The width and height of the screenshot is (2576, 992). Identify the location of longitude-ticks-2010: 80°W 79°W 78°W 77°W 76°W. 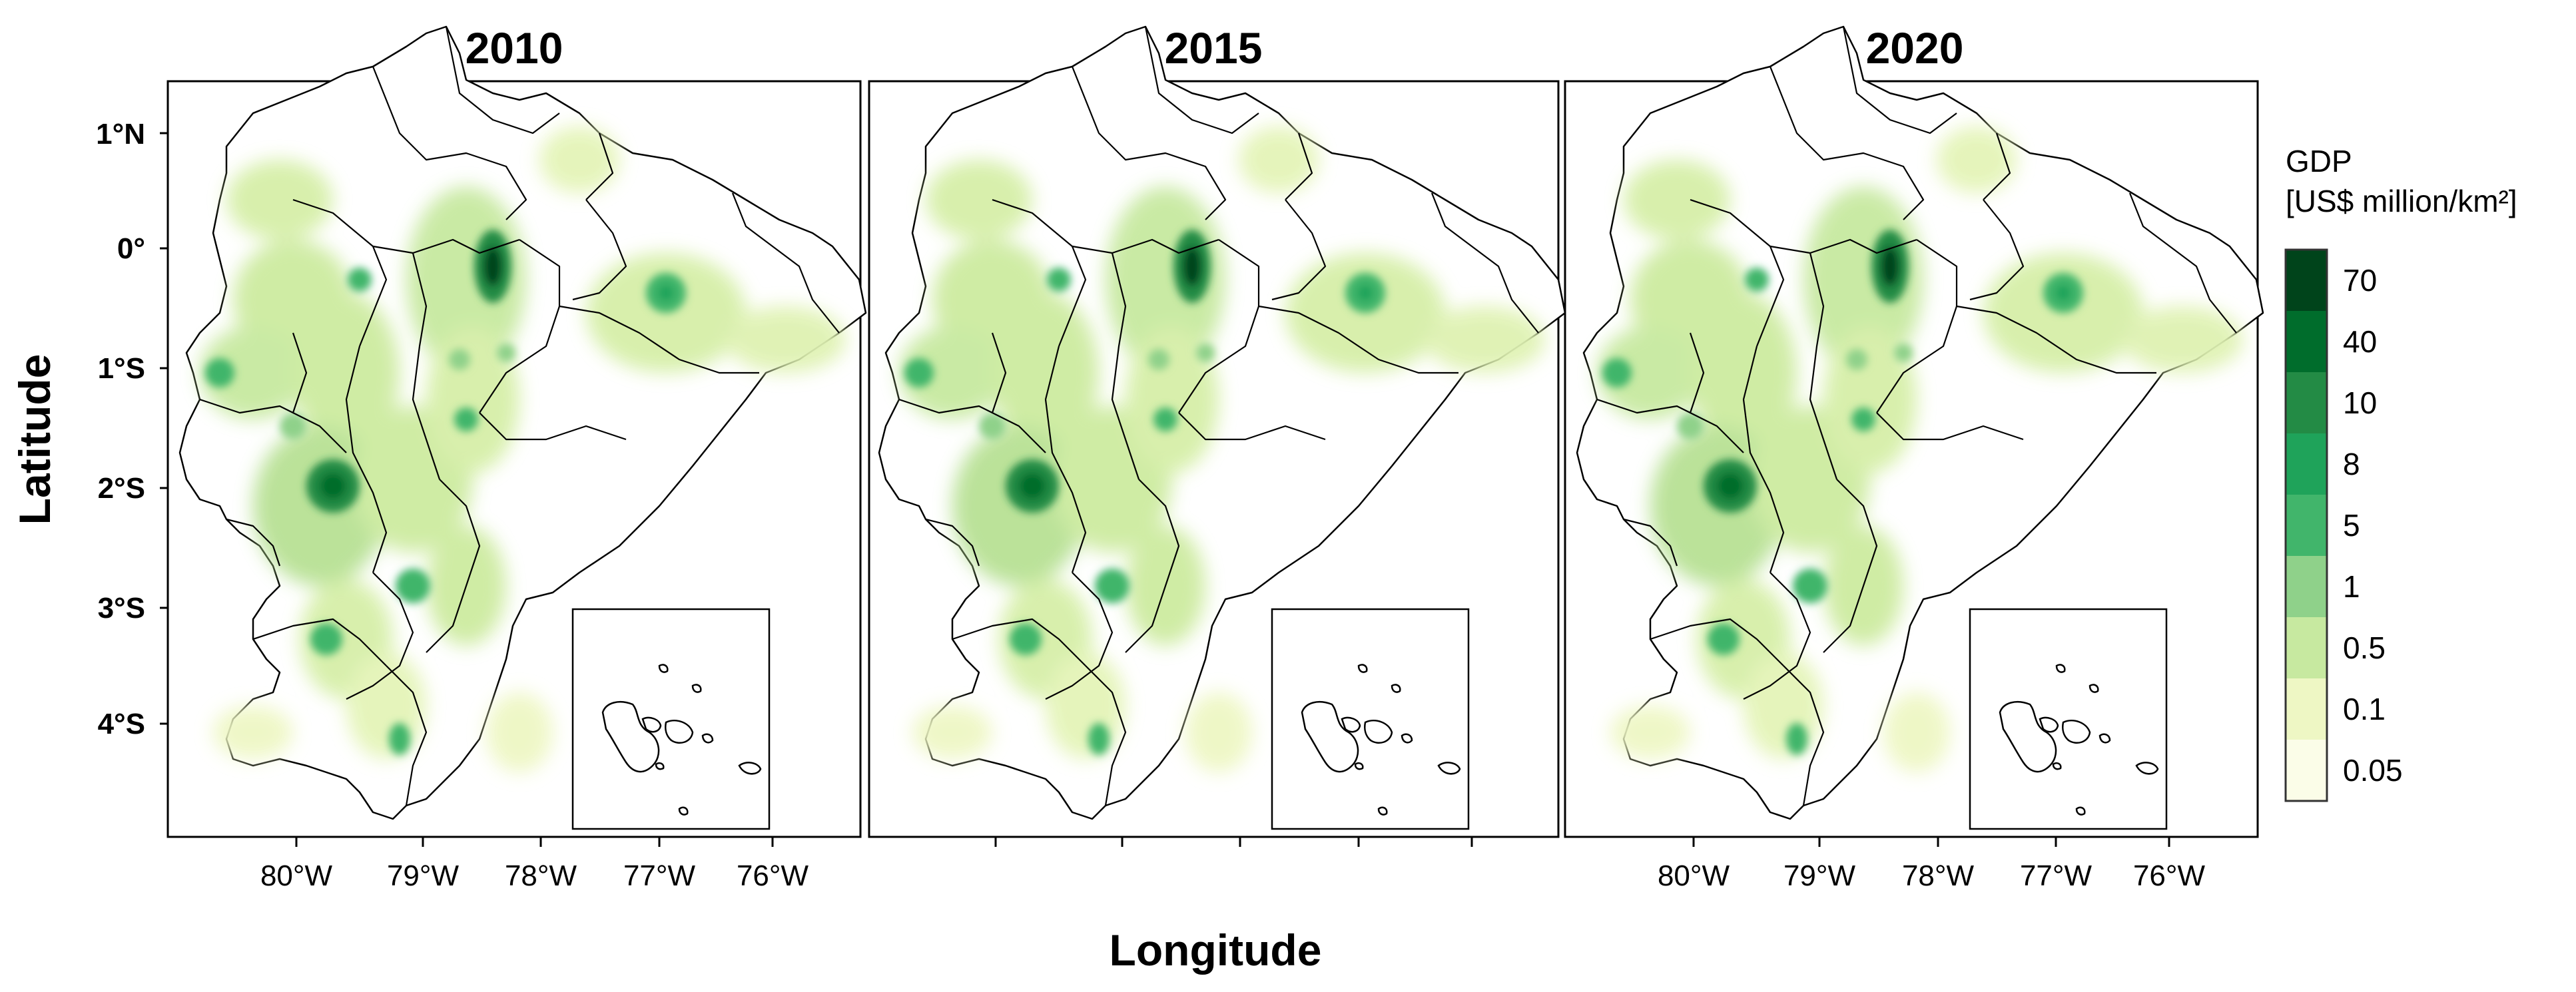
(534, 876).